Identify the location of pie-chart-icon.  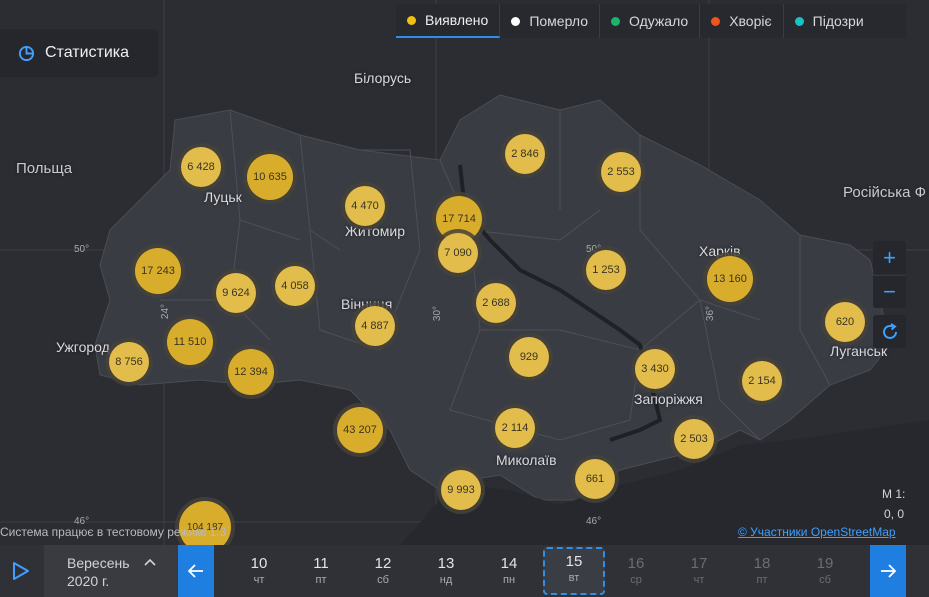
(26, 53).